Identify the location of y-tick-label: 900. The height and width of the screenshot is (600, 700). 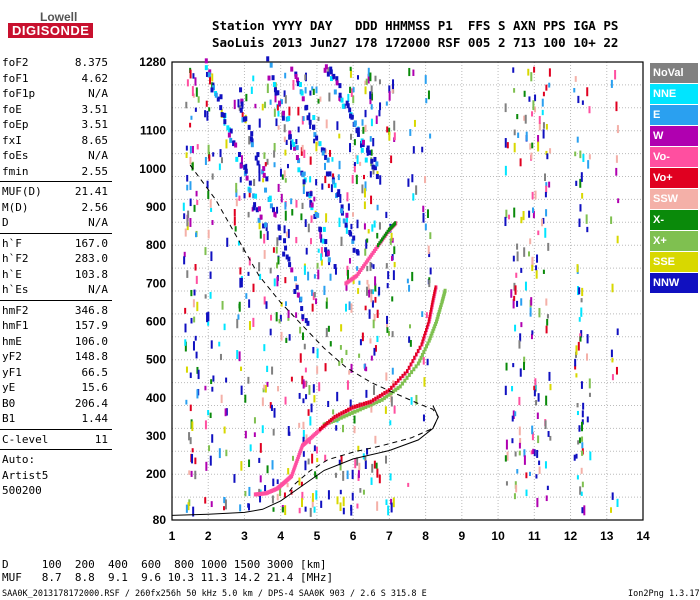
(156, 207).